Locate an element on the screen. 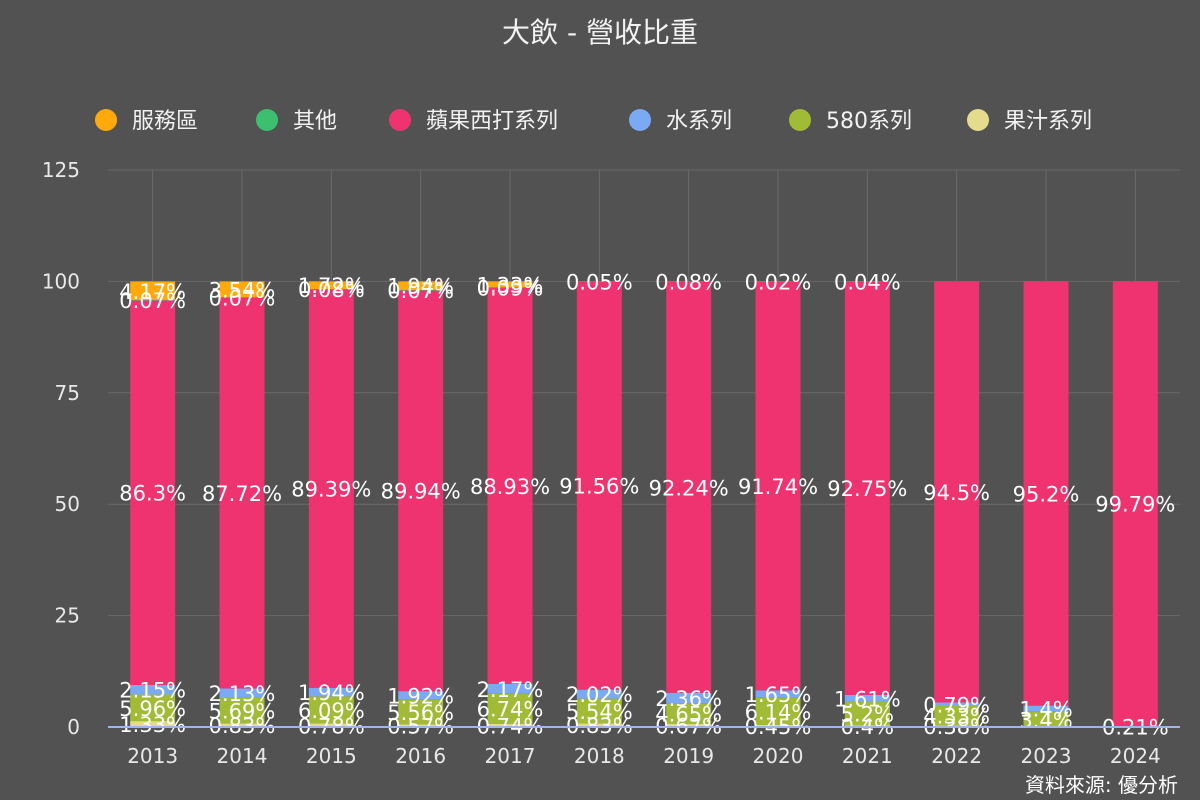 Image resolution: width=1200 pixels, height=800 pixels. legend-item: 服務區 is located at coordinates (146, 121).